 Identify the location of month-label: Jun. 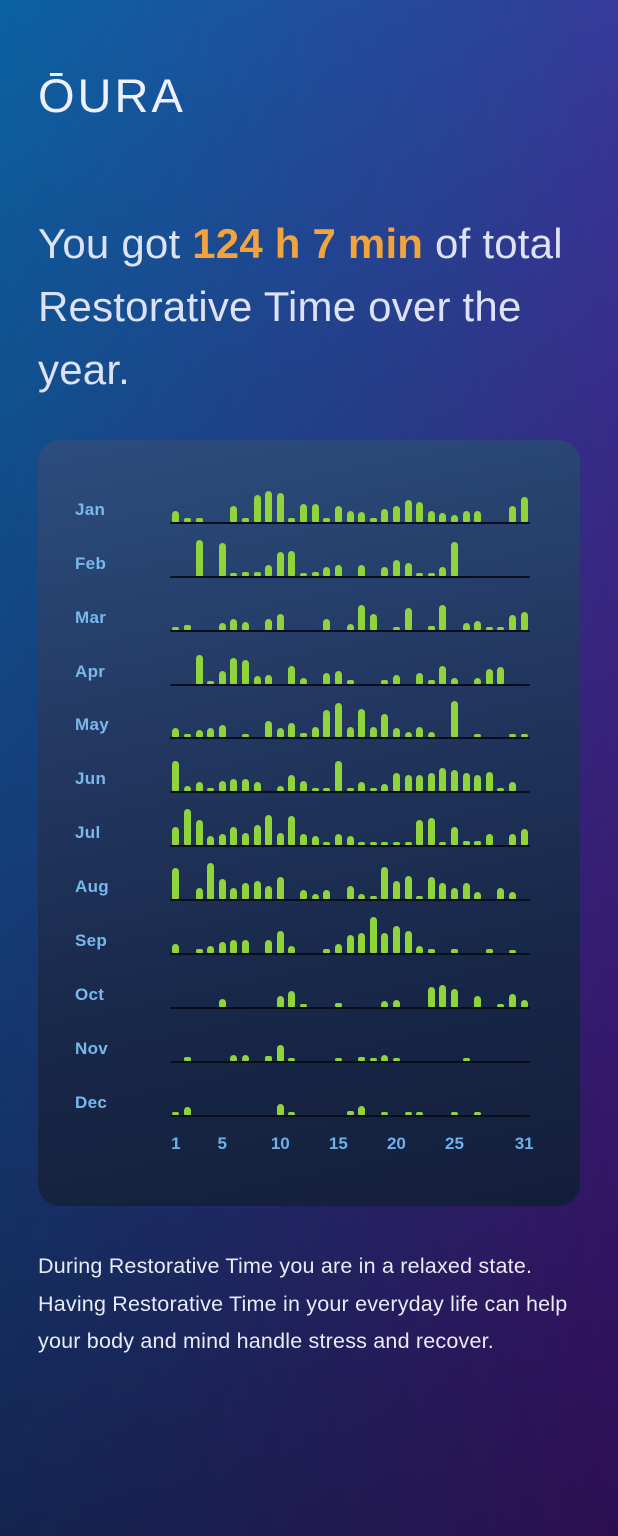
(91, 779).